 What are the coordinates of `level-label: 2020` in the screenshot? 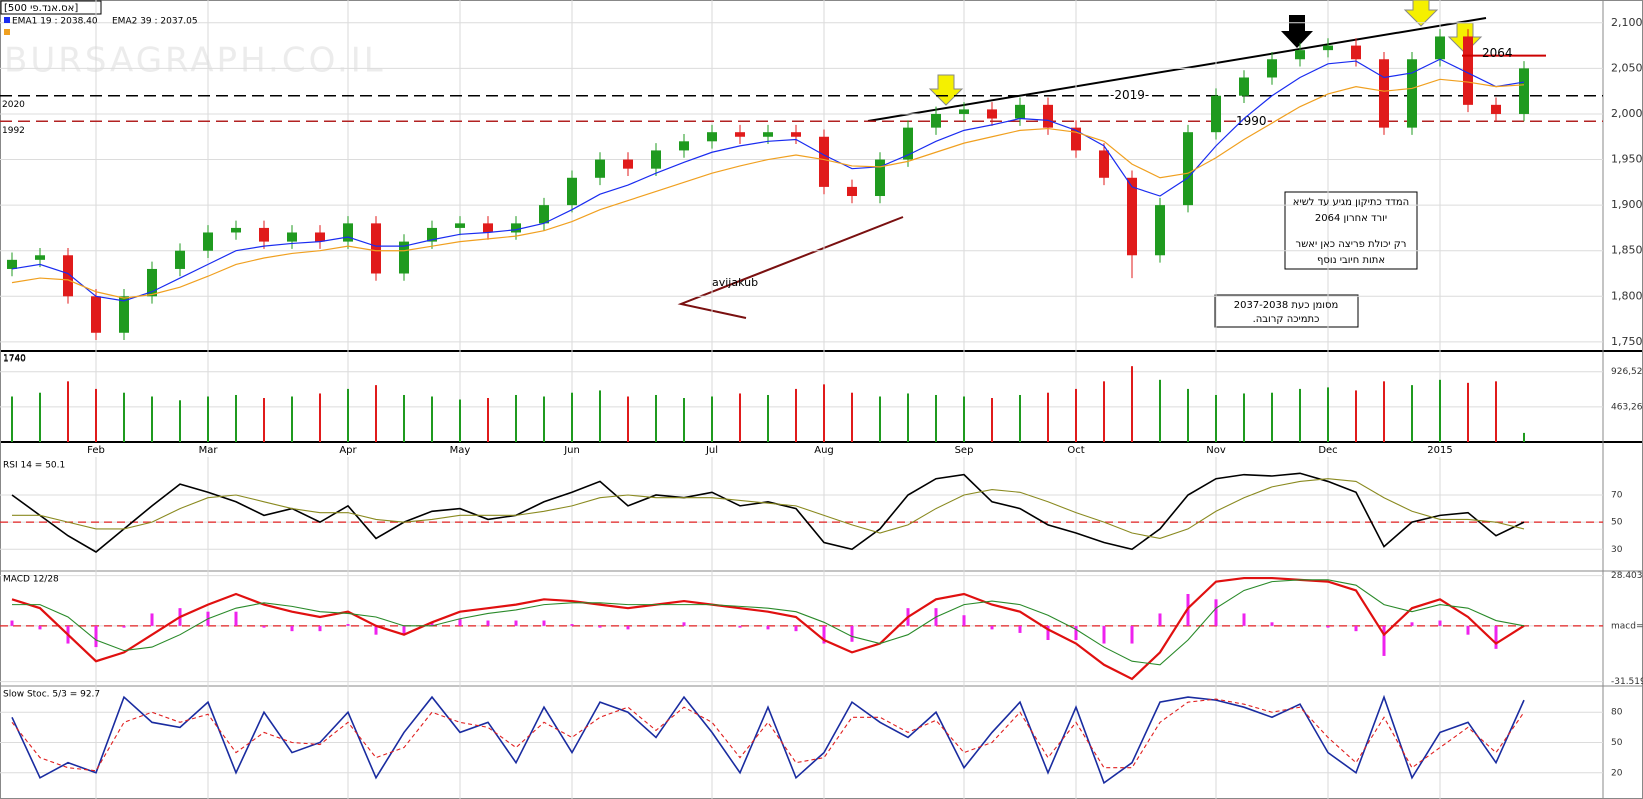 It's located at (13, 105).